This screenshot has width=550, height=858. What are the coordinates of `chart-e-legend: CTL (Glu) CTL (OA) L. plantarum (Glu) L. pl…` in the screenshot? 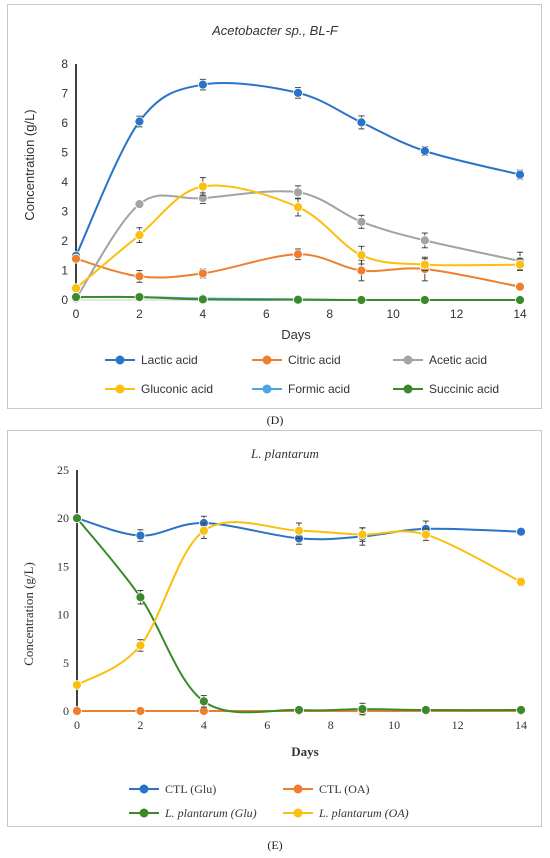 It's located at (269, 801).